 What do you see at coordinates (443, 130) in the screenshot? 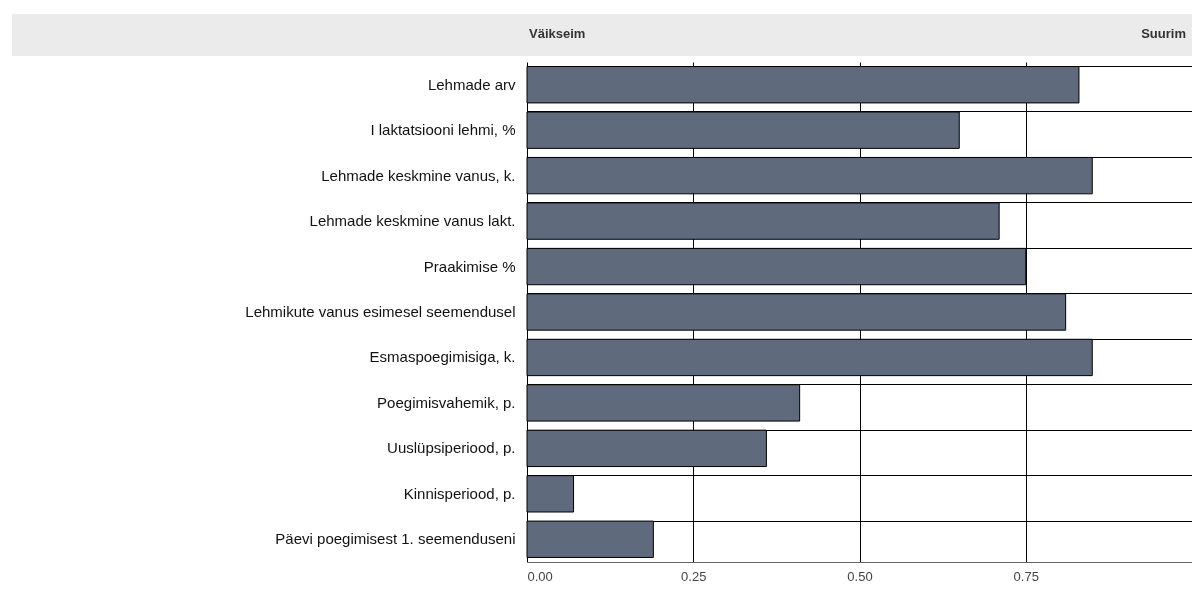
I see `y-tick-label: I laktatsiooni lehmi, %` at bounding box center [443, 130].